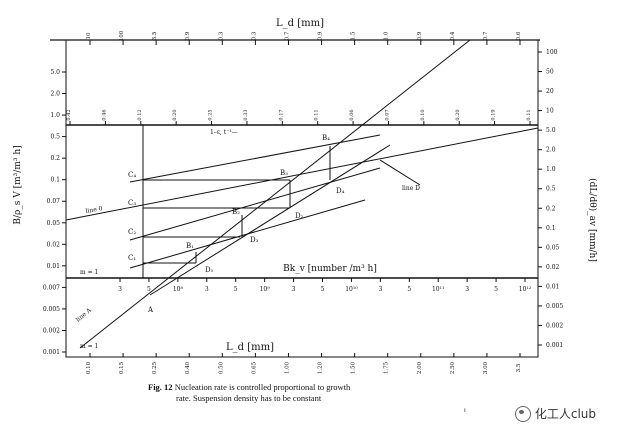 The image size is (626, 437). What do you see at coordinates (550, 72) in the screenshot?
I see `right-tick-label: 50` at bounding box center [550, 72].